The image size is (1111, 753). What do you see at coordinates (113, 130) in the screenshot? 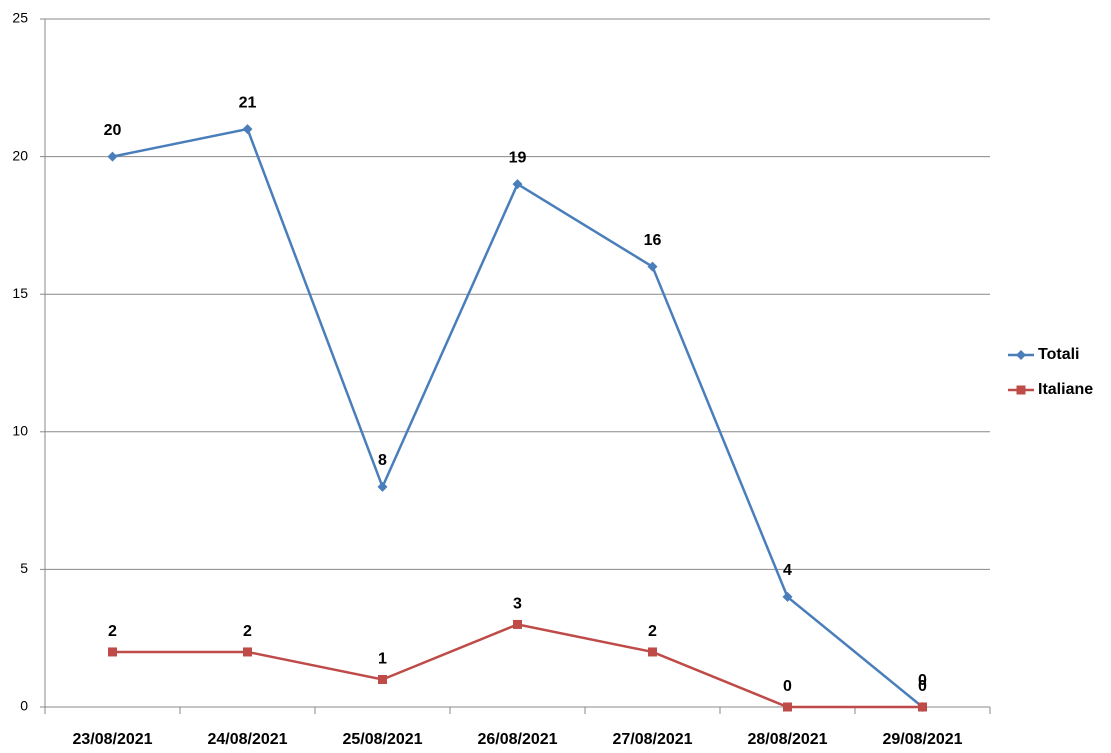
I see `data-label: 20` at bounding box center [113, 130].